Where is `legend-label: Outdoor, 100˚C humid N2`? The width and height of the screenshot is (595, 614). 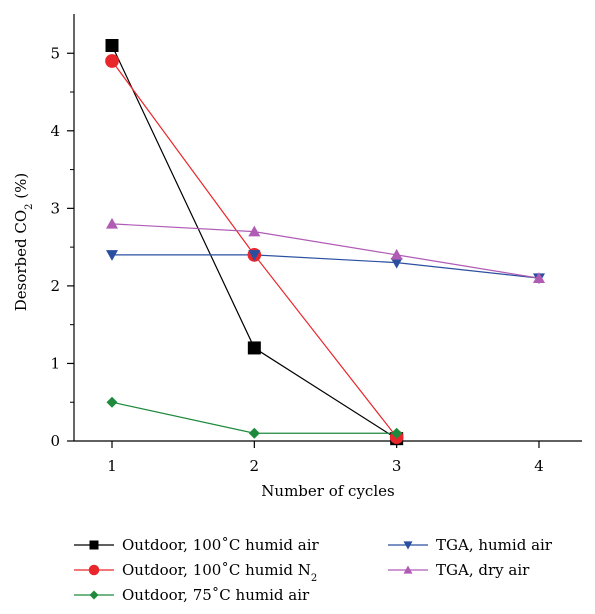 legend-label: Outdoor, 100˚C humid N2 is located at coordinates (219, 572).